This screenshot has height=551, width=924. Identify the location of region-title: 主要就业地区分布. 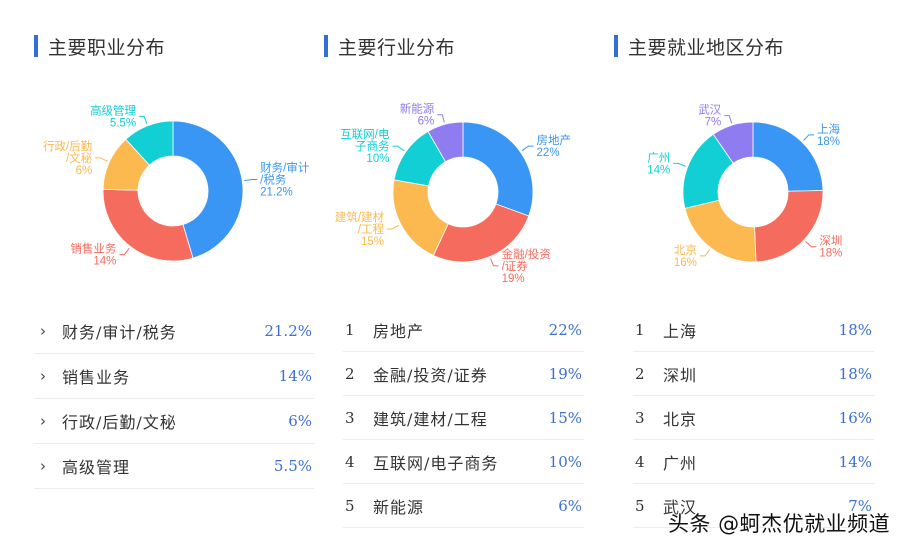
(699, 46).